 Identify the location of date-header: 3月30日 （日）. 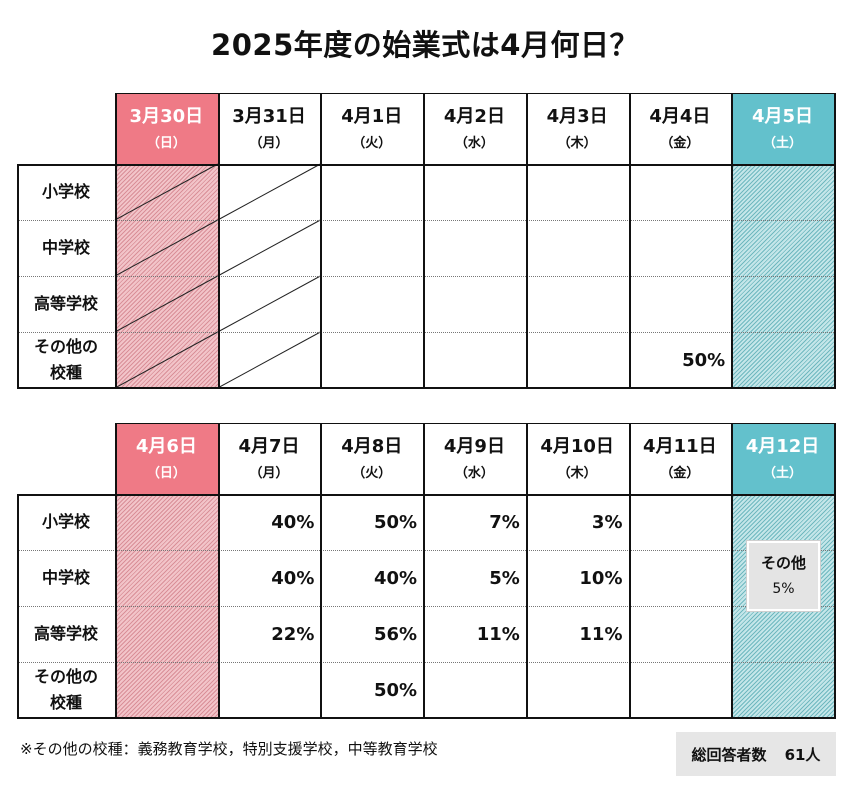
(166, 128).